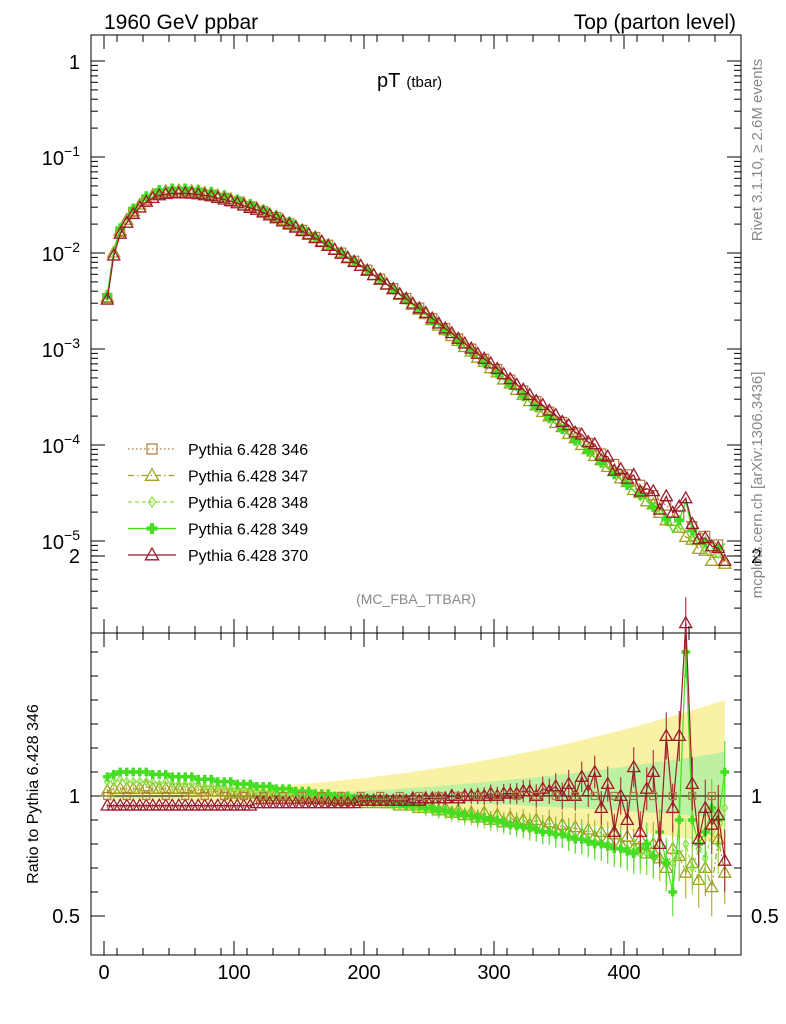 The height and width of the screenshot is (1024, 786). I want to click on y-tick-label-exp: −1, so click(72, 151).